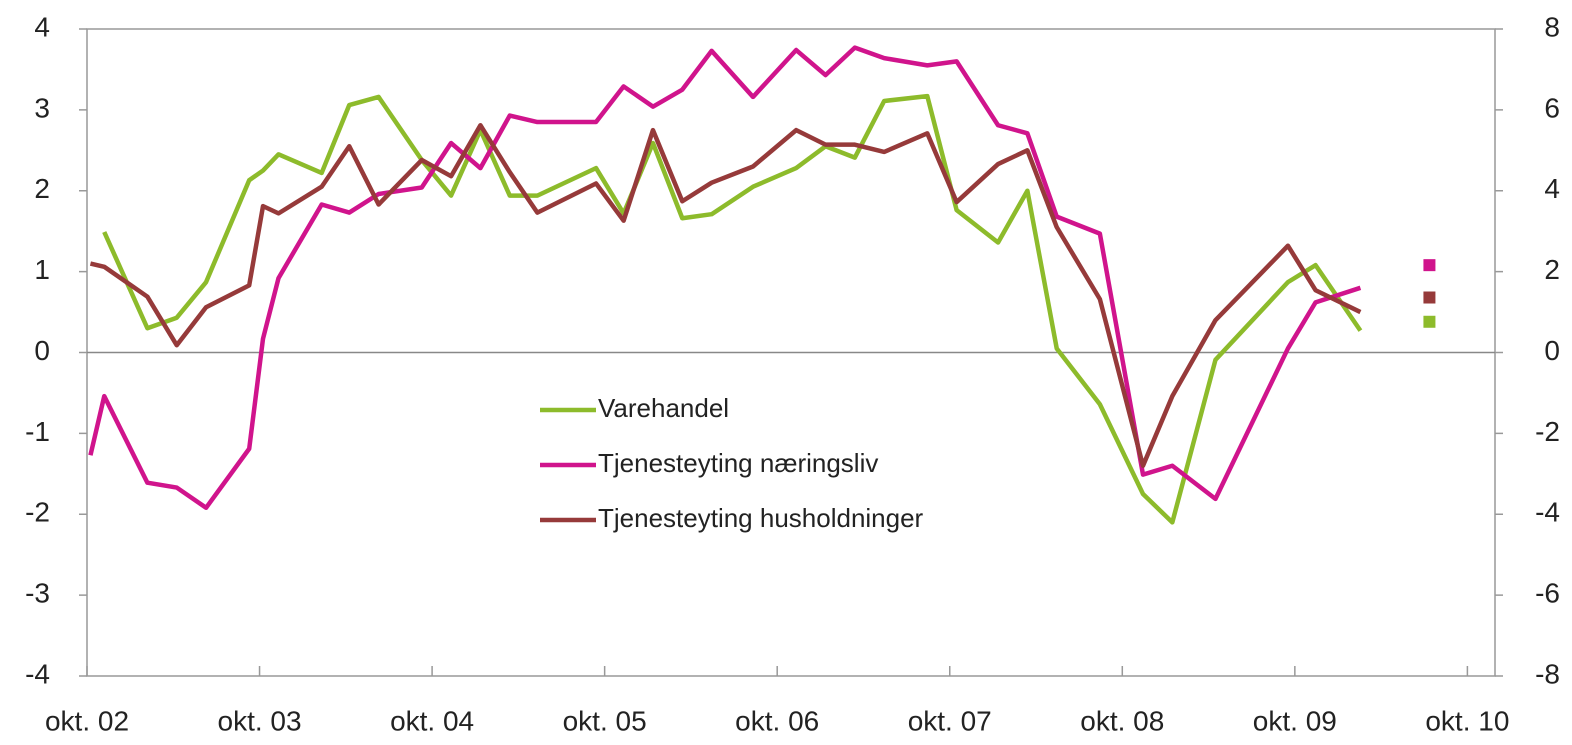 The width and height of the screenshot is (1572, 745). Describe the element at coordinates (37, 673) in the screenshot. I see `y-tick-label: -4` at that location.